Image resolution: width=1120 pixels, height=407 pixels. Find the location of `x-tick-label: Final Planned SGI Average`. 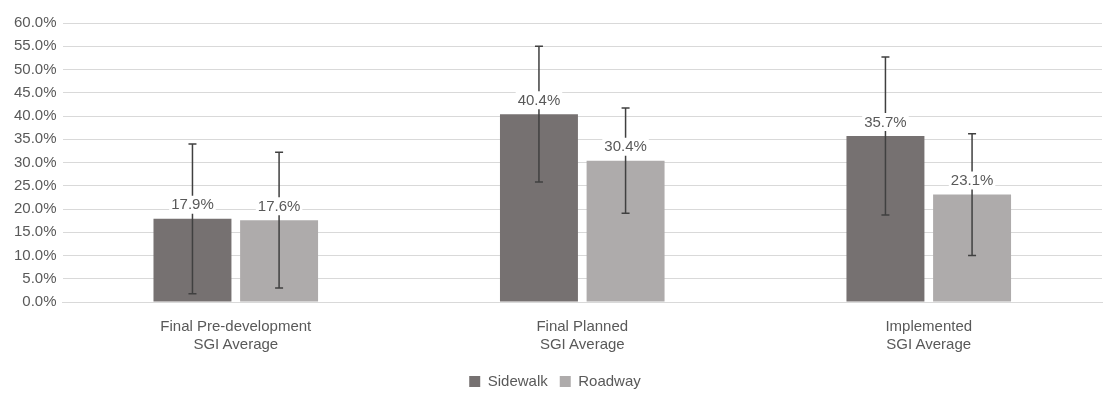

x-tick-label: Final Planned SGI Average is located at coordinates (582, 335).